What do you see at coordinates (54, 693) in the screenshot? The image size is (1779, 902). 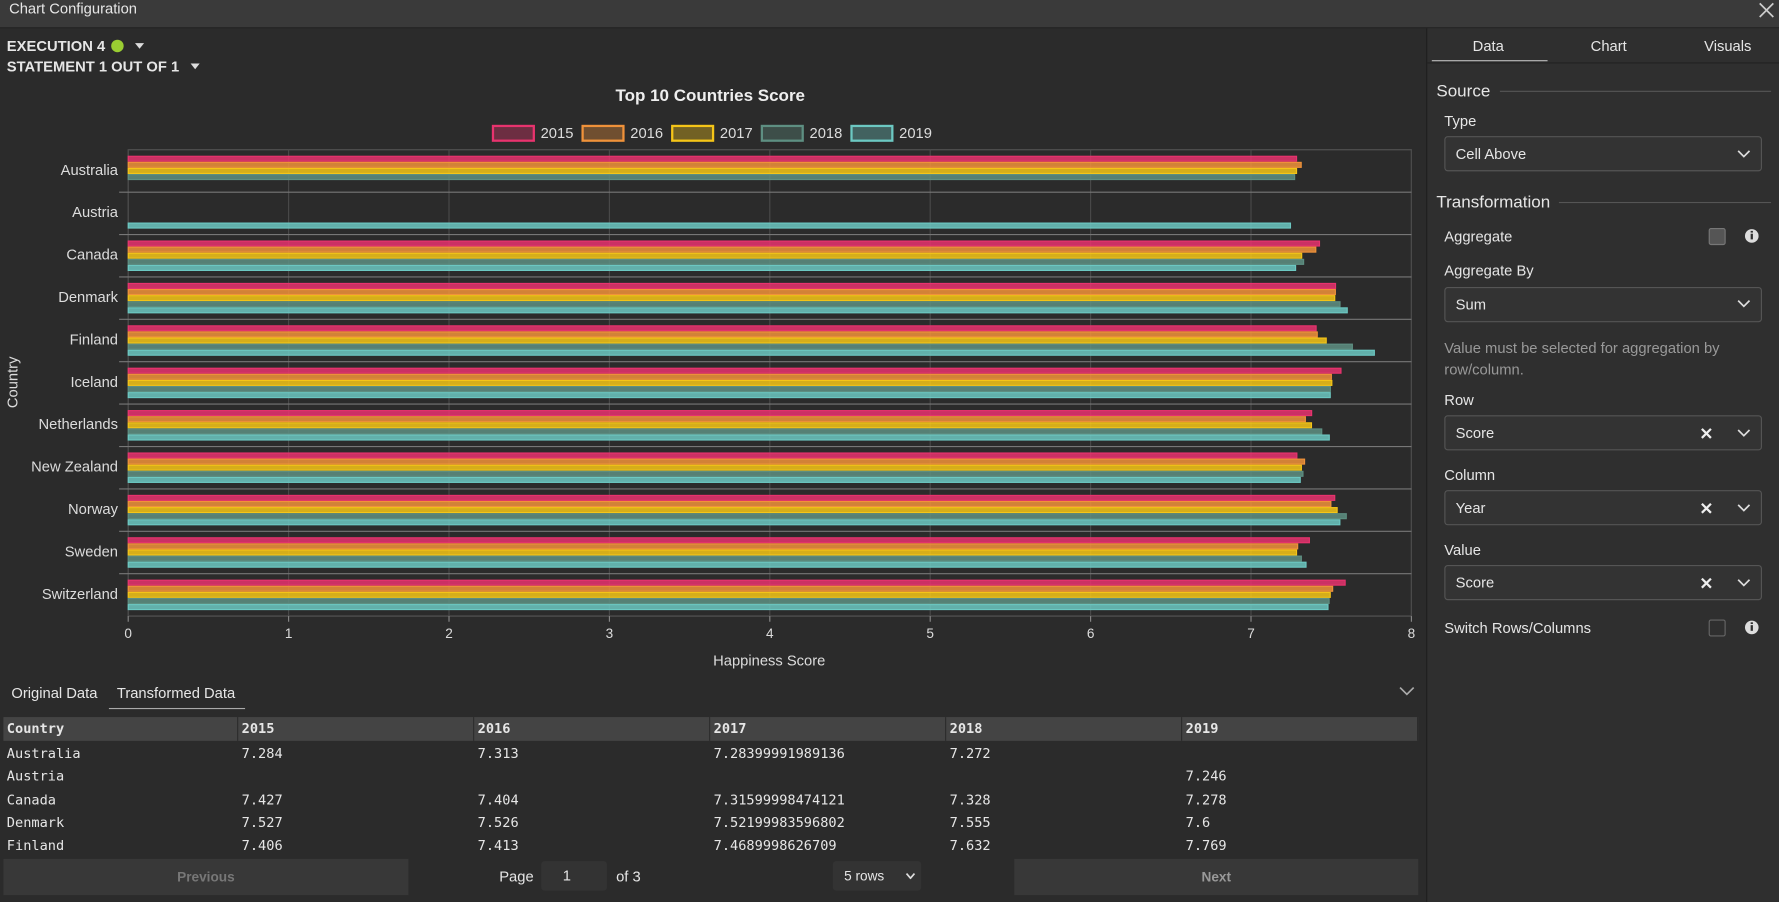 I see `tab-original: Original Data` at bounding box center [54, 693].